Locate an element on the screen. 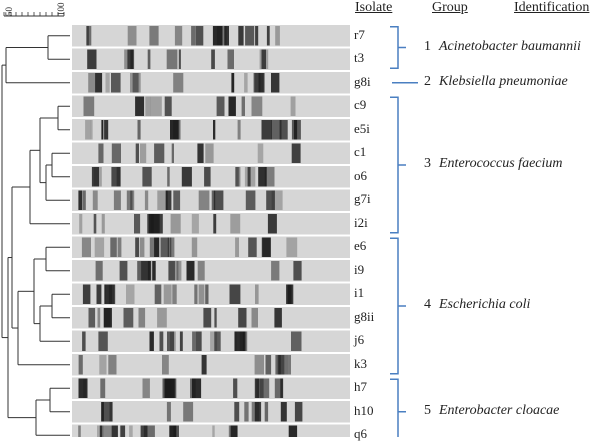 The width and height of the screenshot is (606, 442). isolate-label: h7 is located at coordinates (360, 387).